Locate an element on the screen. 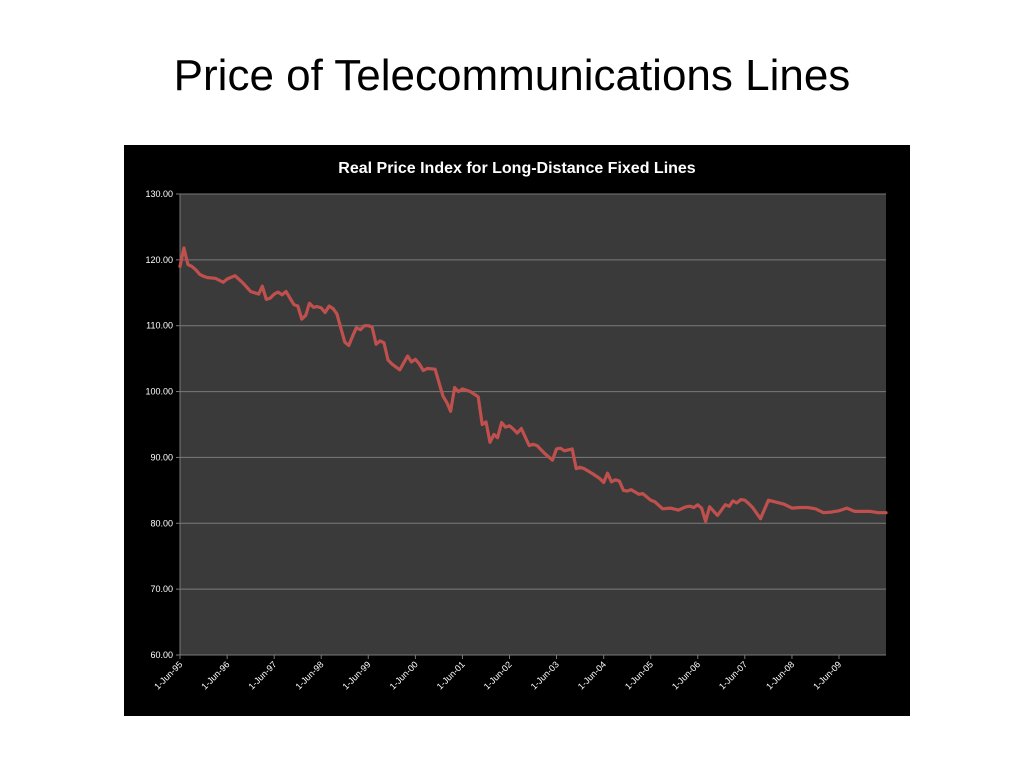 The height and width of the screenshot is (768, 1024). y-tick-label: 130.00 is located at coordinates (159, 194).